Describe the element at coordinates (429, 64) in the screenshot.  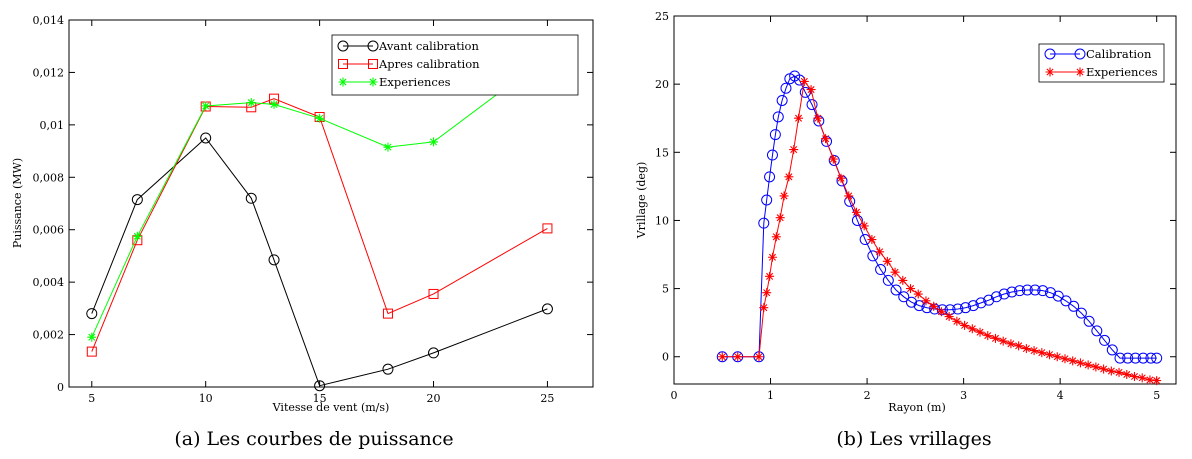
I see `legend-label: Apres calibration` at that location.